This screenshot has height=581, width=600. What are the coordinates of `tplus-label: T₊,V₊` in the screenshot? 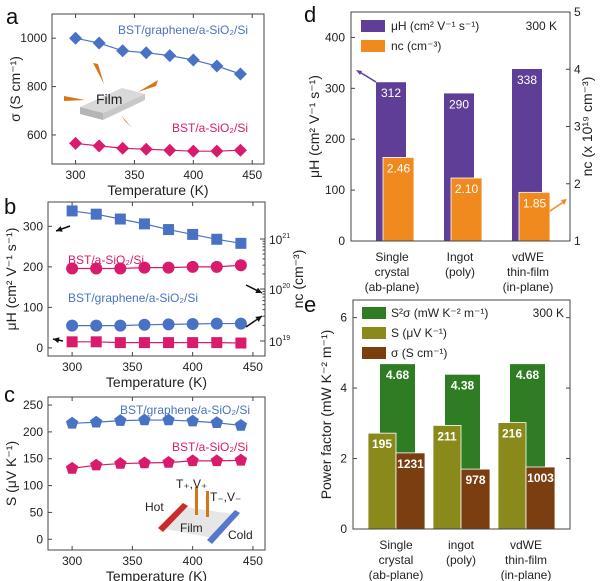 It's located at (191, 484).